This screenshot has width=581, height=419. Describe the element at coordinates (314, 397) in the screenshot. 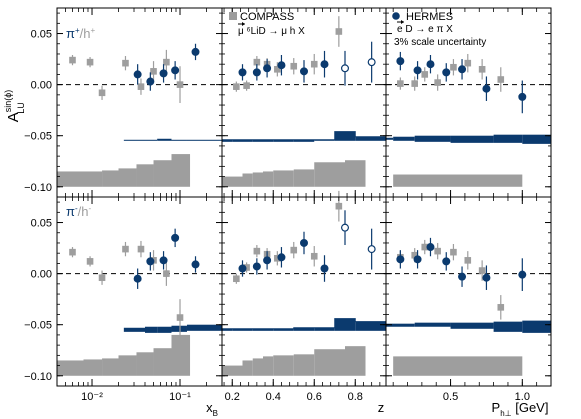

I see `x-tick-label: 0.6` at that location.